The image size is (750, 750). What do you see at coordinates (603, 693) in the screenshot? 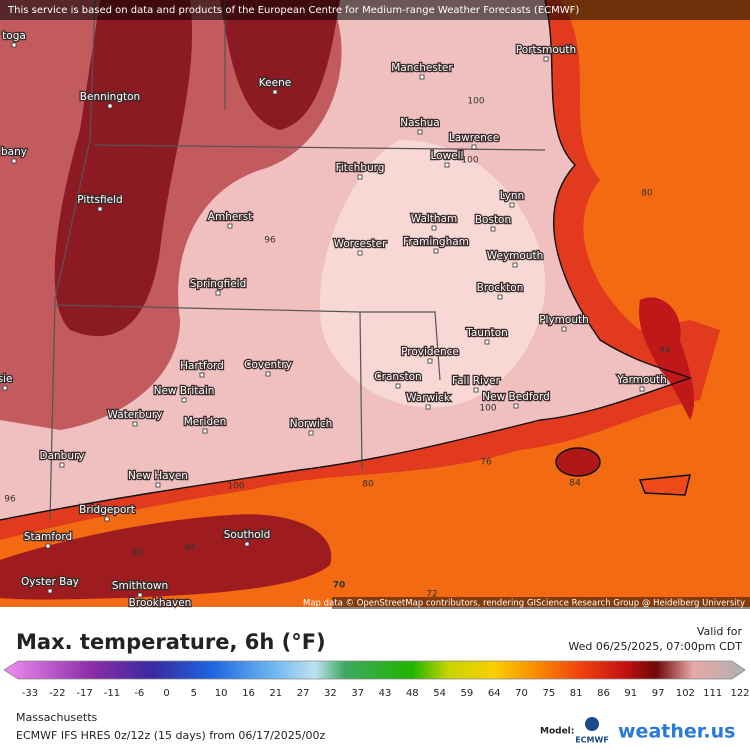
I see `colorbar-tick-label: 86` at bounding box center [603, 693].